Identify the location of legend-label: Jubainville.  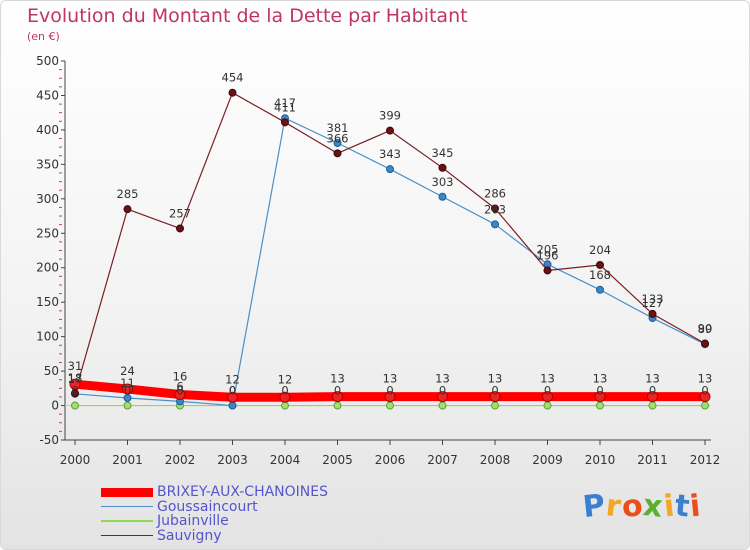
(193, 521).